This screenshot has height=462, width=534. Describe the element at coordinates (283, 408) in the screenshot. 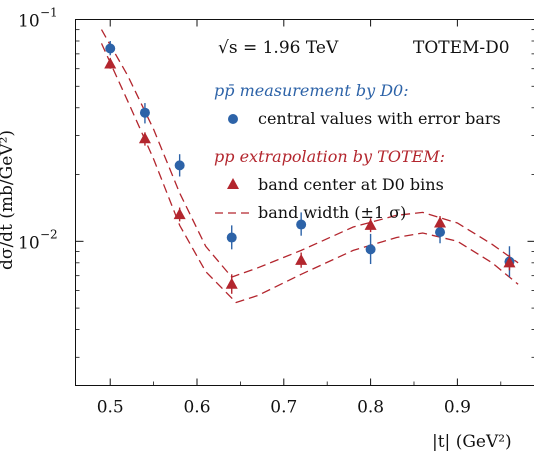

I see `x-tick-label: 0.7` at that location.